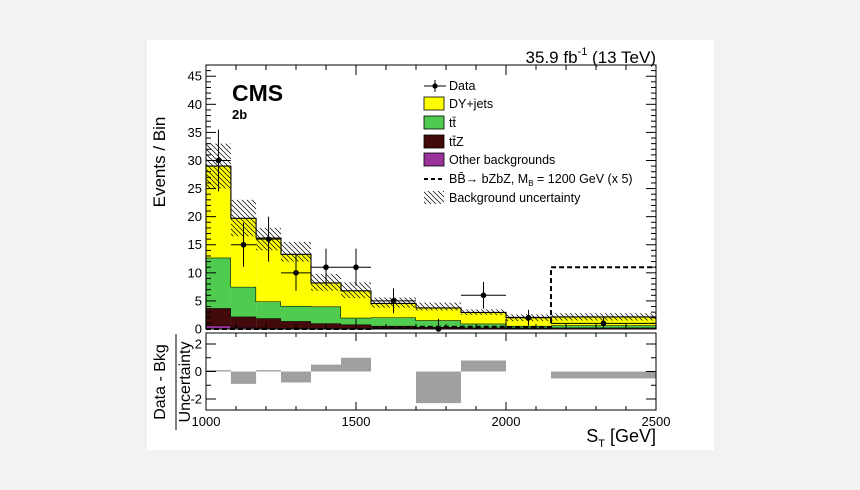 Image resolution: width=860 pixels, height=490 pixels. I want to click on ratio-axes: -2 0 2 1000 1500 2000 2500, so click(430, 380).